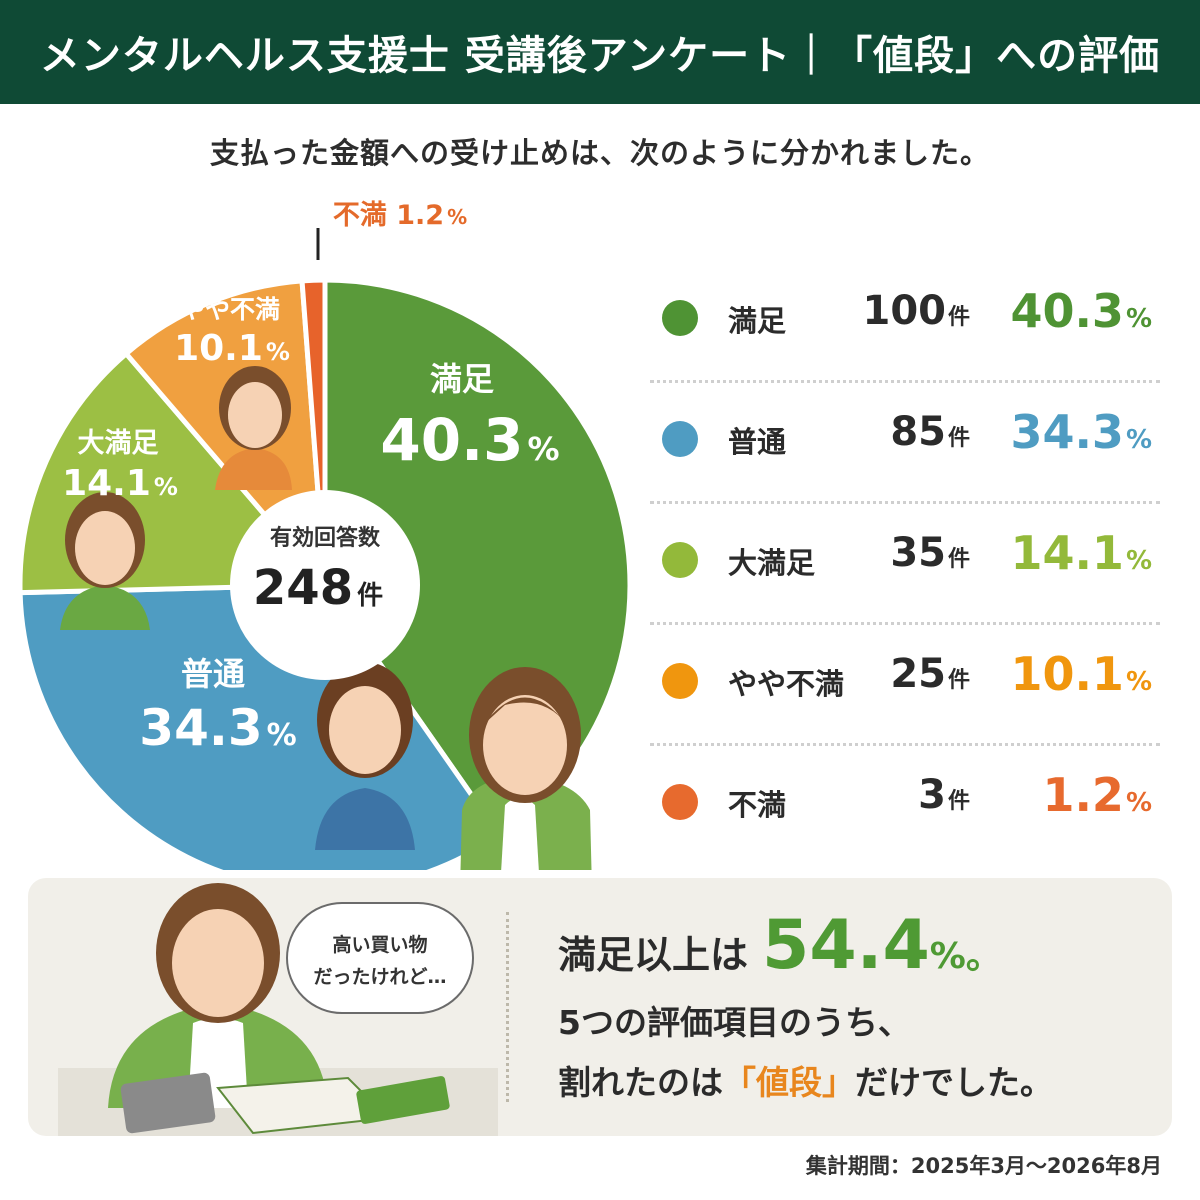 The image size is (1200, 1200). Describe the element at coordinates (120, 483) in the screenshot. I see `pie-label-daimanzoku-pct: 14.1%` at that location.